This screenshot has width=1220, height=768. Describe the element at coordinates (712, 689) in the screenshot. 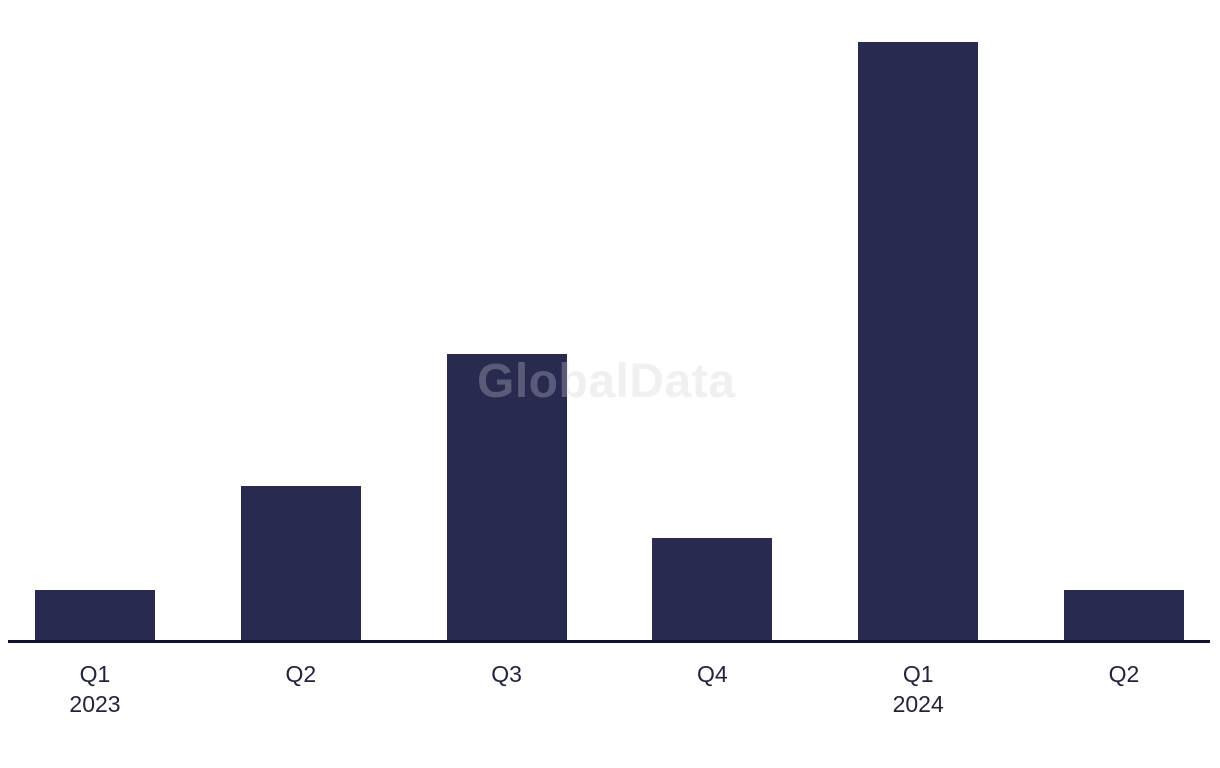

I see `x-tick-label-q4-2023: Q4` at that location.